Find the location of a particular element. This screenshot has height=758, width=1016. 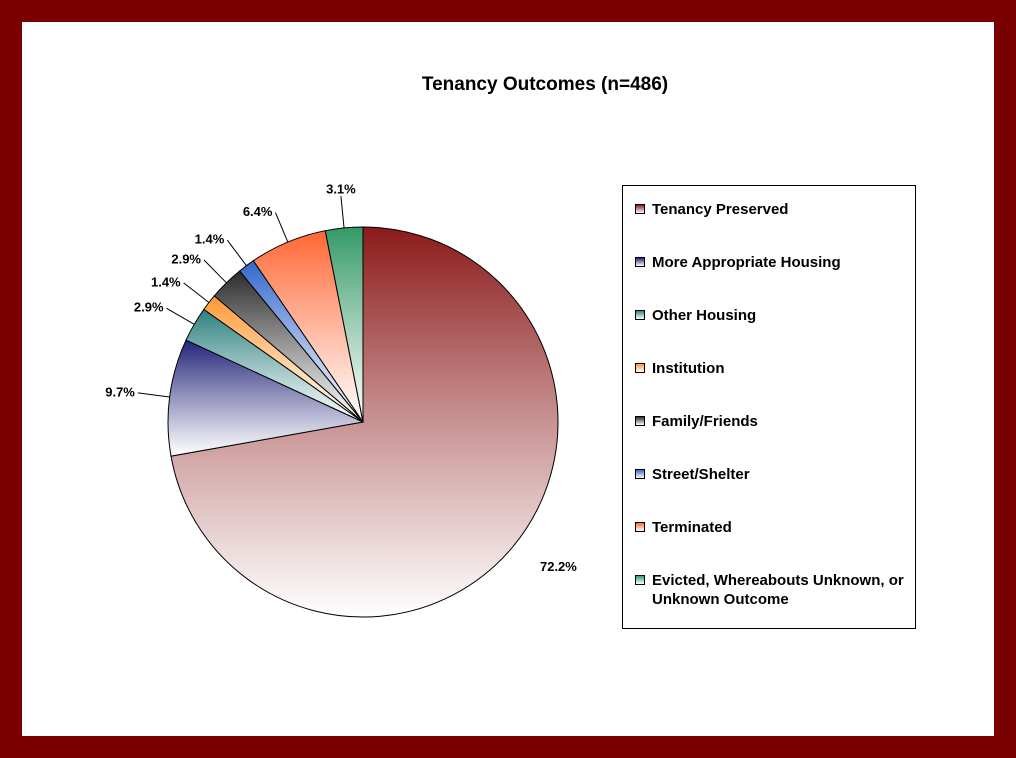

data-label: 72.2% is located at coordinates (558, 566).